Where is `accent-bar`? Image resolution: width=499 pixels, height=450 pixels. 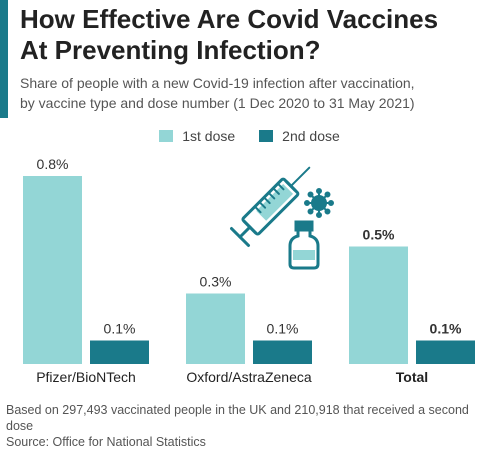
accent-bar is located at coordinates (4, 59).